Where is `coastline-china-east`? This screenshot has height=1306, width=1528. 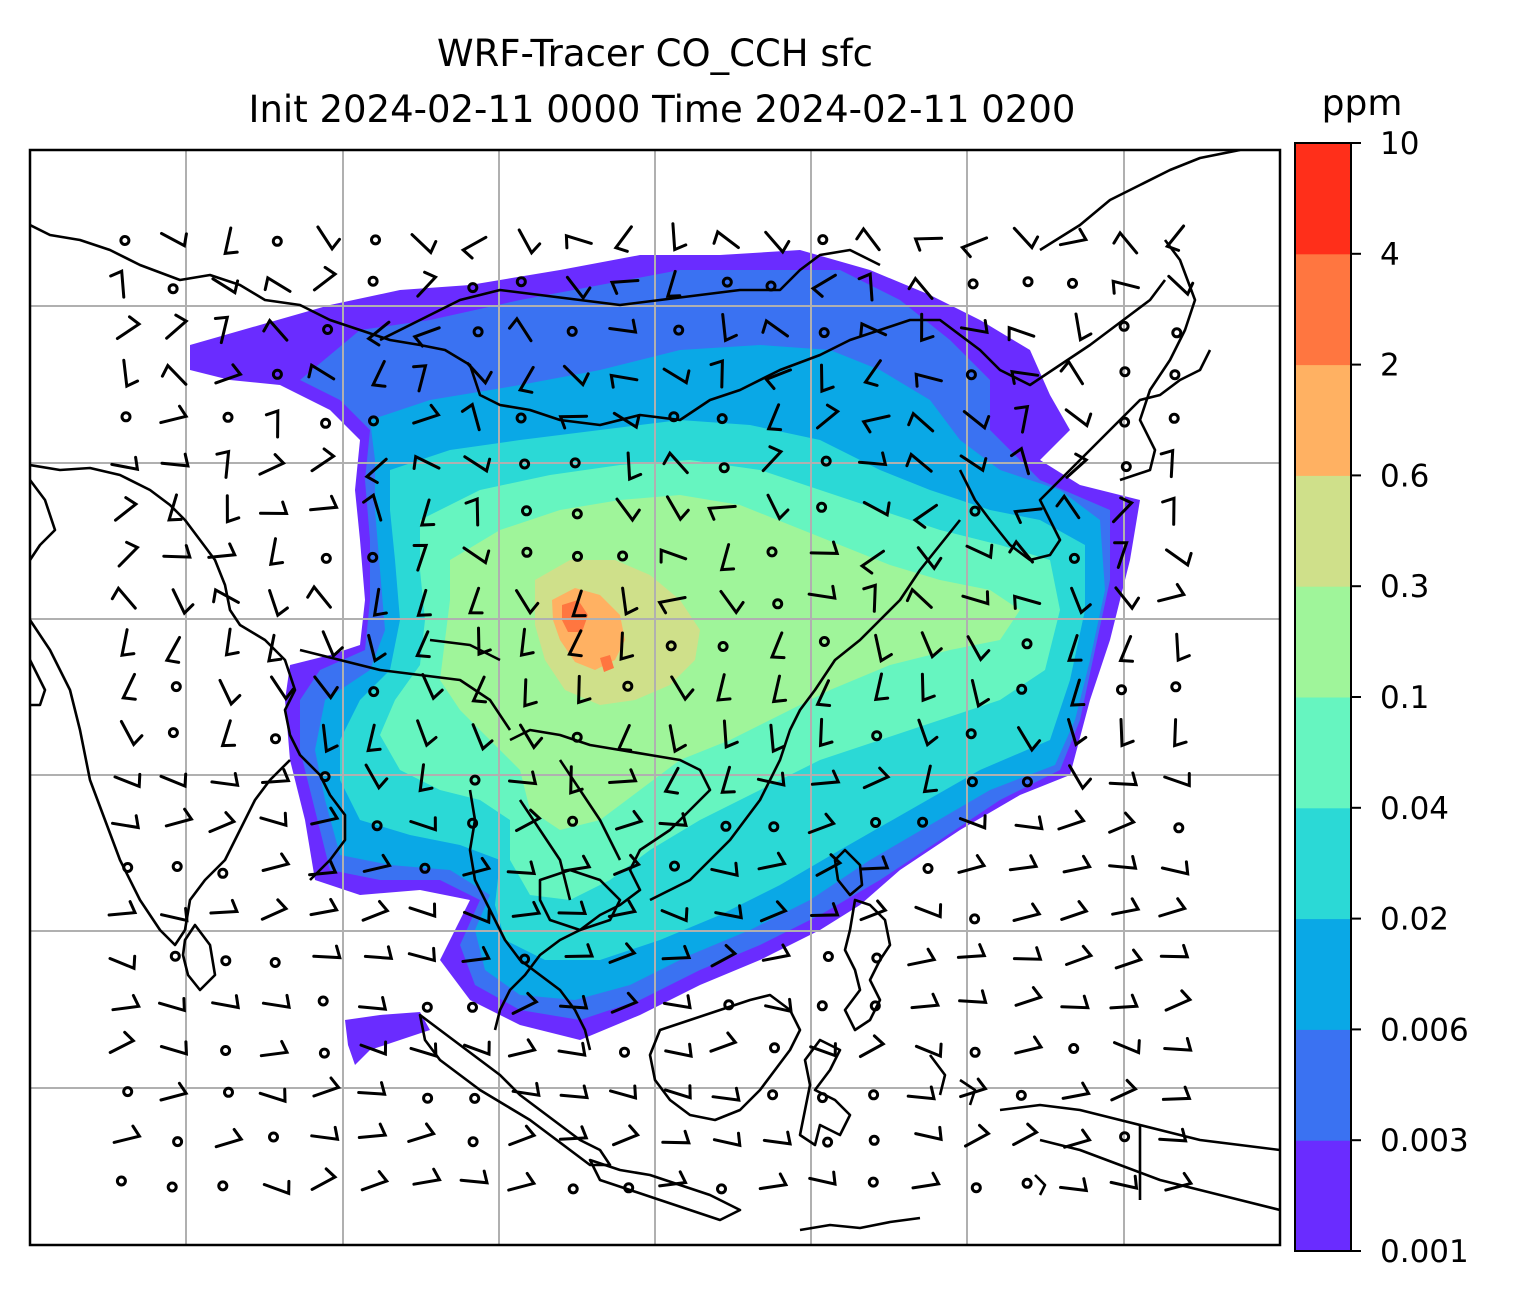 coastline-china-east is located at coordinates (805, 710).